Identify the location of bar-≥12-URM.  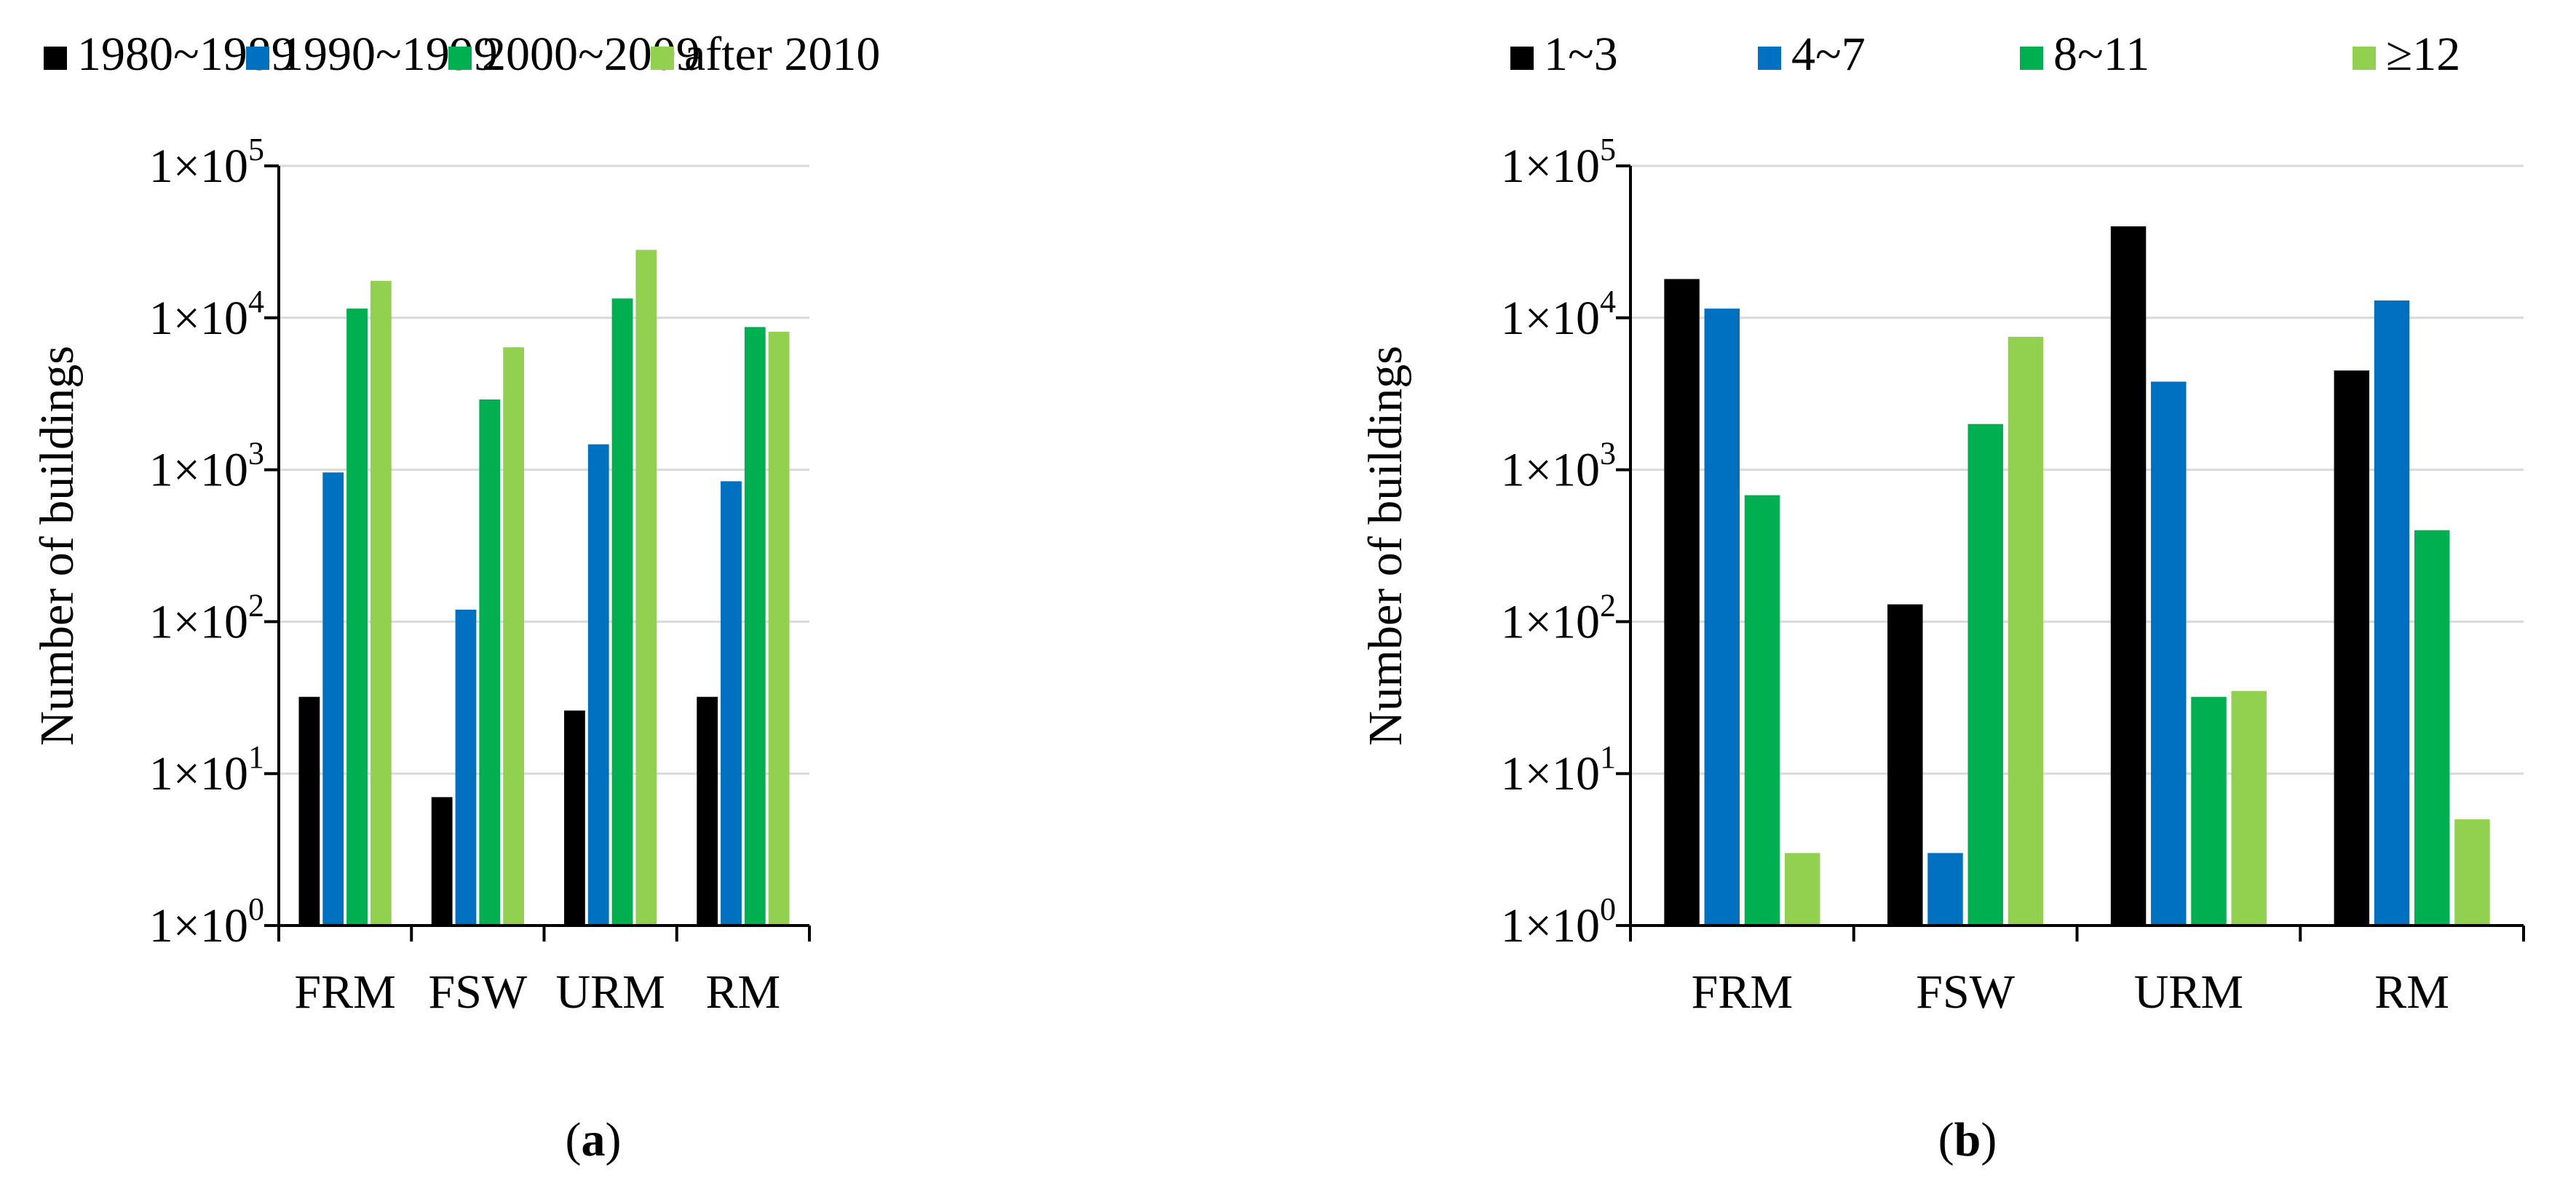
(2249, 808).